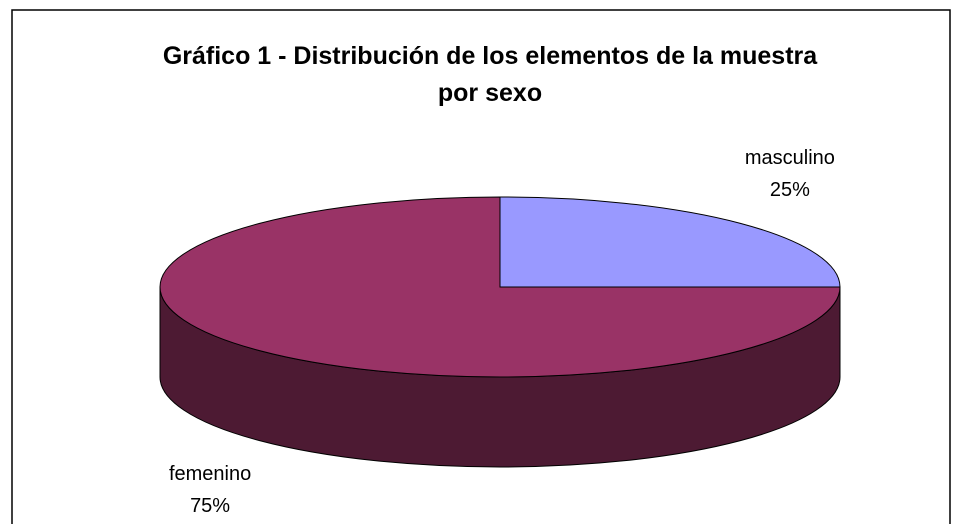 Image resolution: width=962 pixels, height=524 pixels. I want to click on slice-value: 75%, so click(210, 506).